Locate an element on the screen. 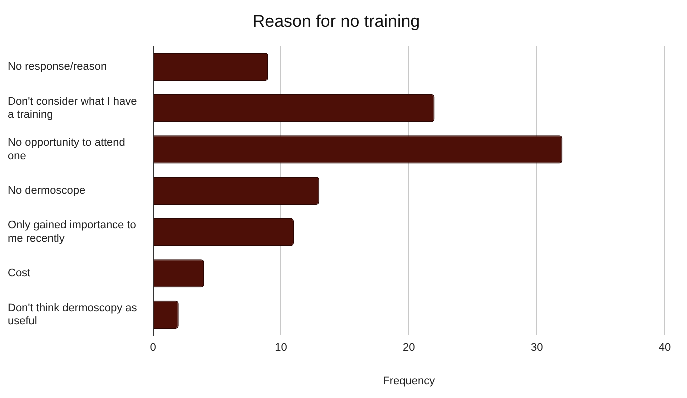  x-tick-label: 40 is located at coordinates (665, 348).